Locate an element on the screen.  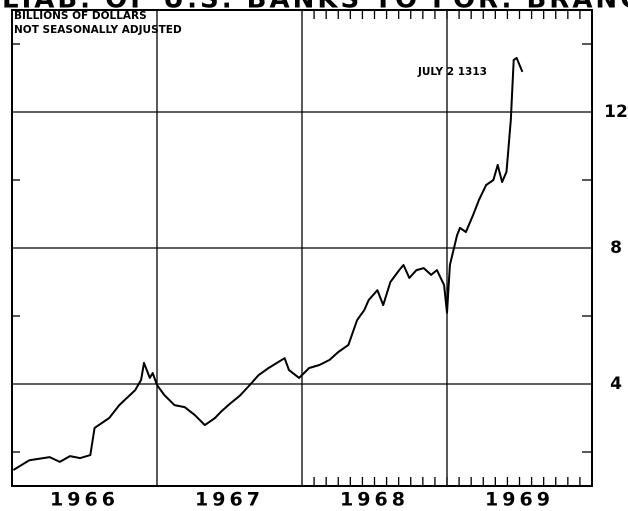
x-tick-label: 1968 is located at coordinates (374, 500).